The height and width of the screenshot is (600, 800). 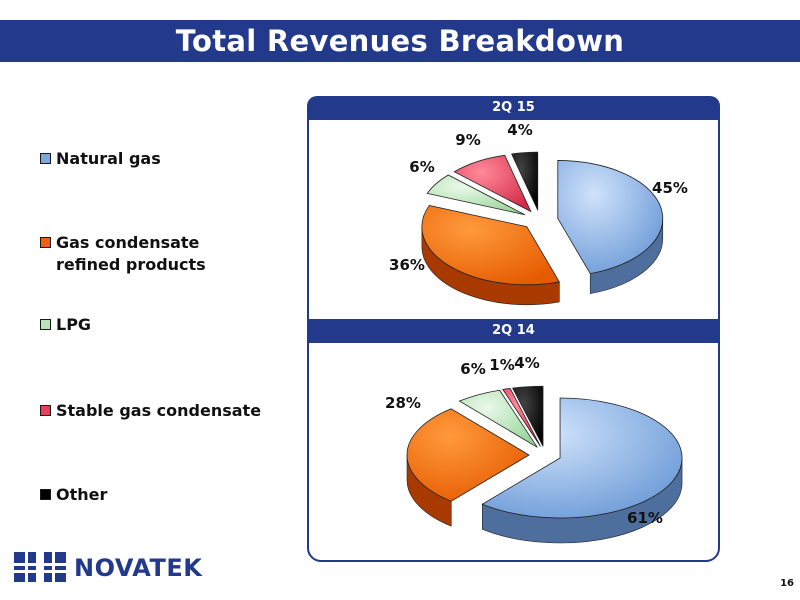 What do you see at coordinates (513, 331) in the screenshot?
I see `chart-header-2q14: 2Q 14` at bounding box center [513, 331].